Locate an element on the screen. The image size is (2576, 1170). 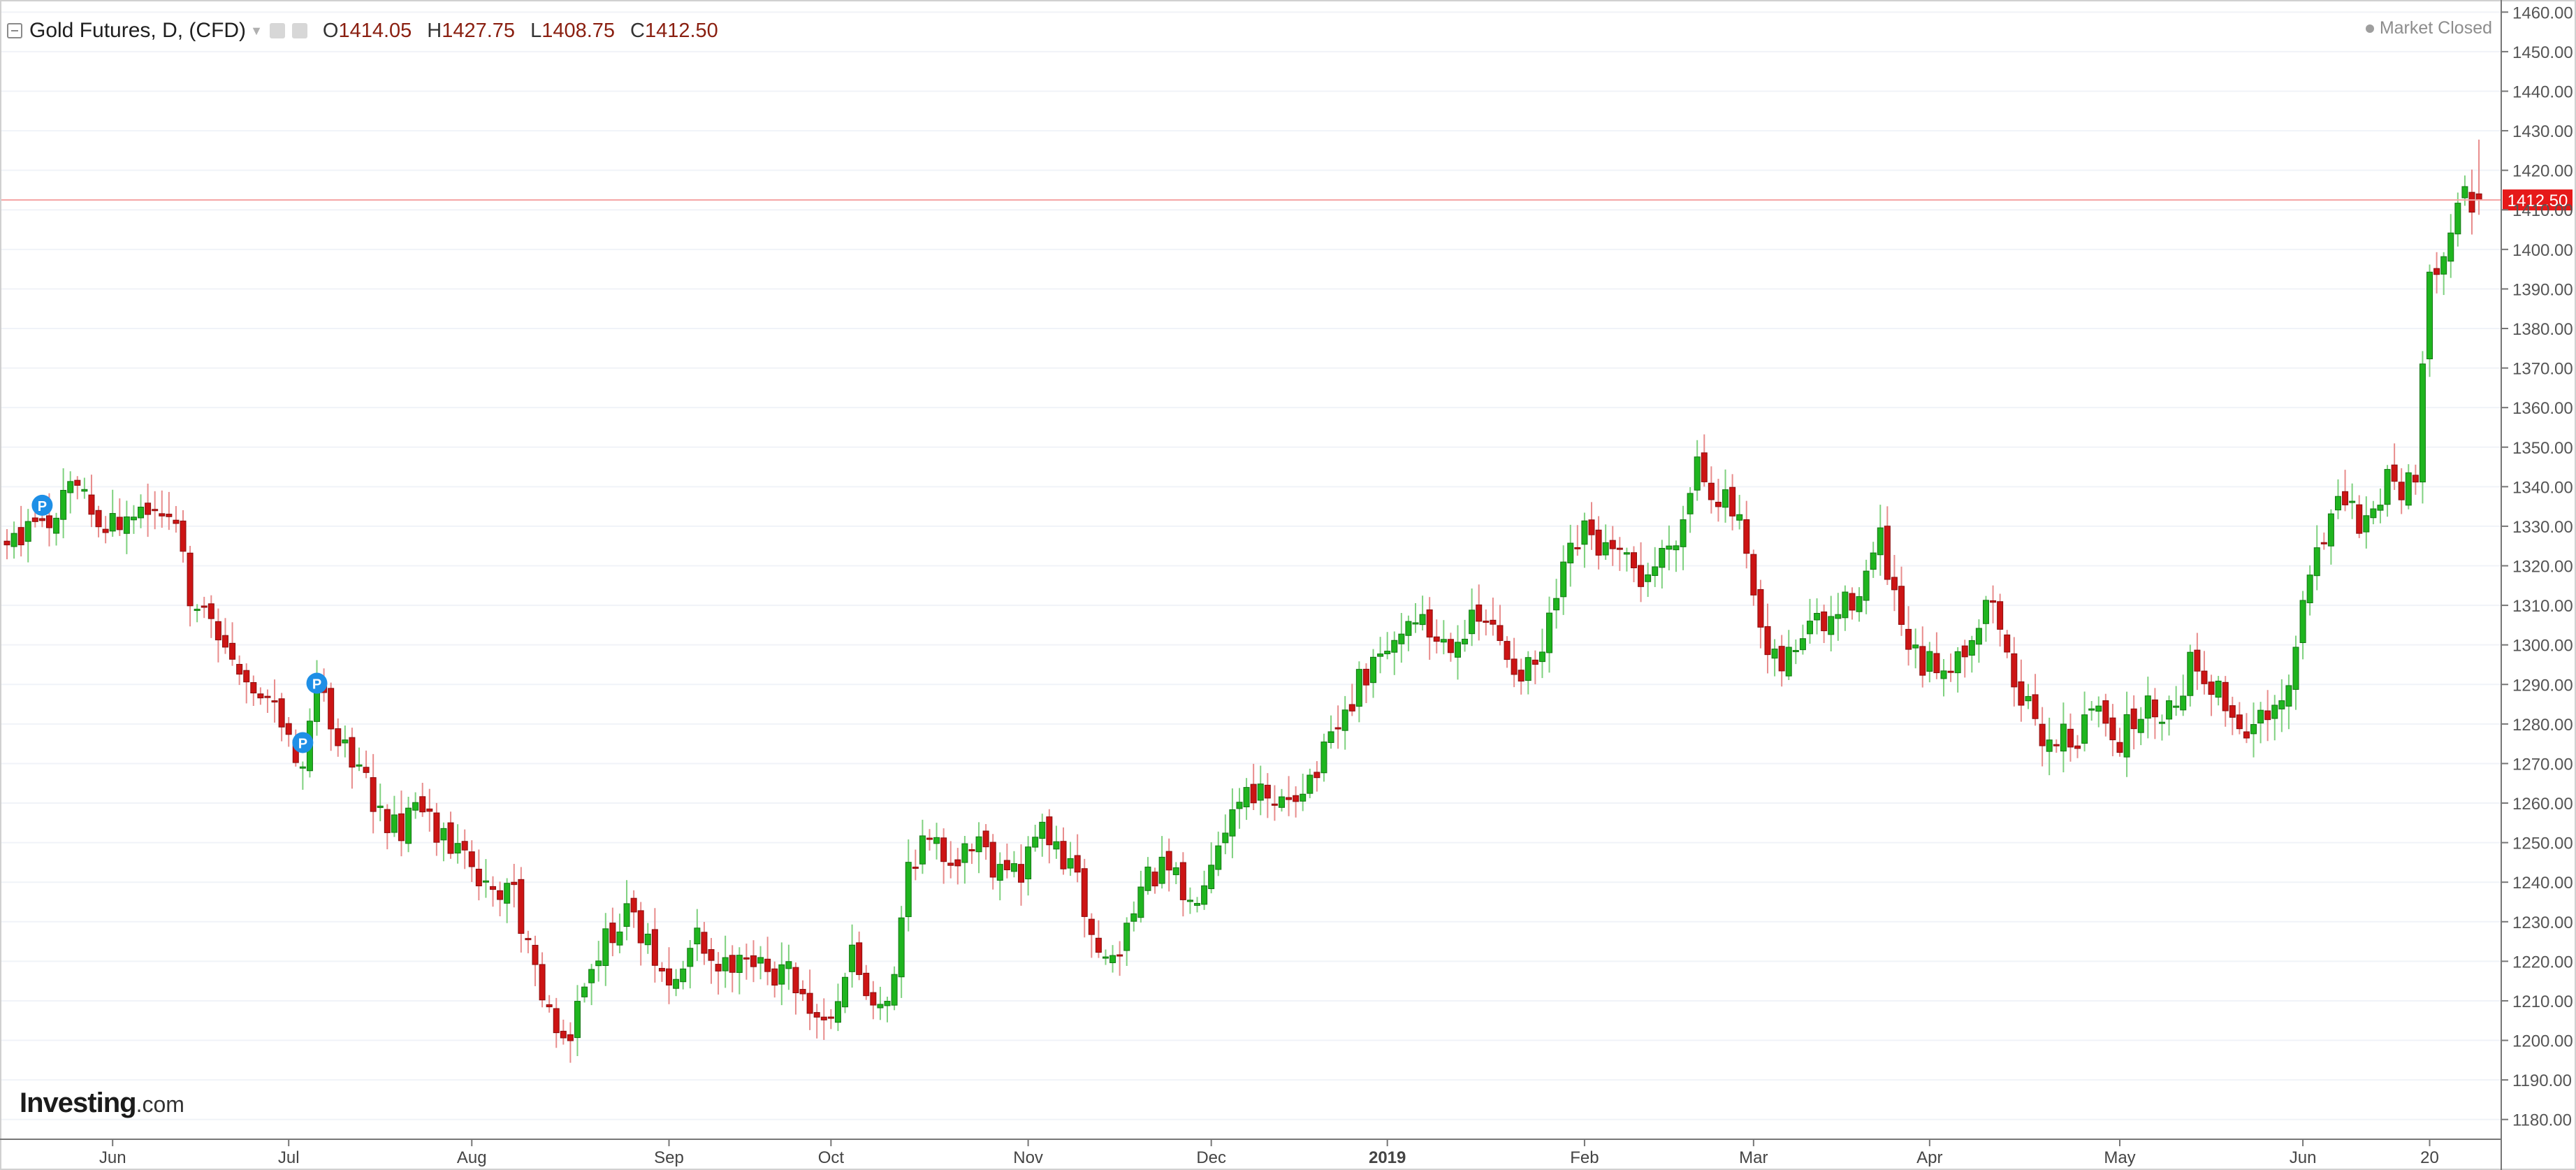
x-tick-label: Sep is located at coordinates (669, 1158).